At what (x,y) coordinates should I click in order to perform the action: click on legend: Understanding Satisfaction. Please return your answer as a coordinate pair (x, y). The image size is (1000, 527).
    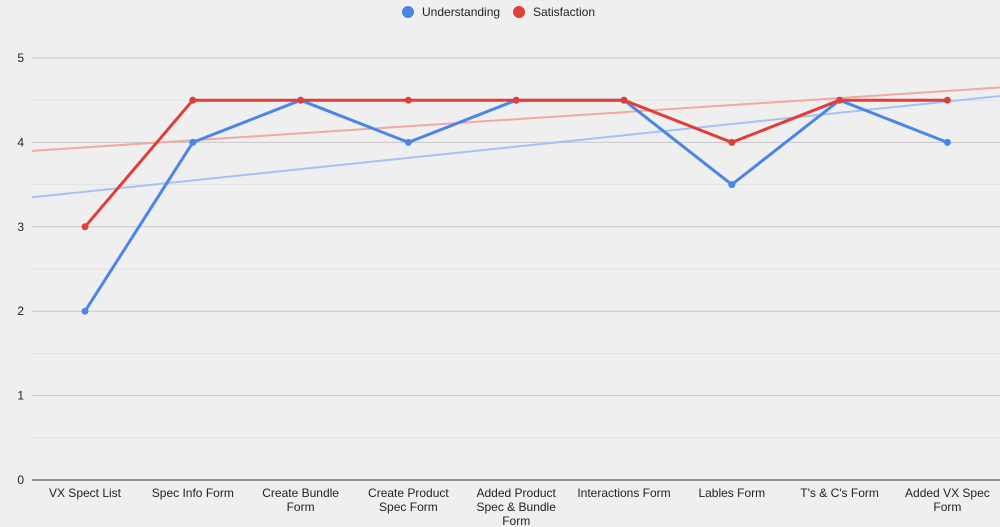
    Looking at the image, I should click on (498, 12).